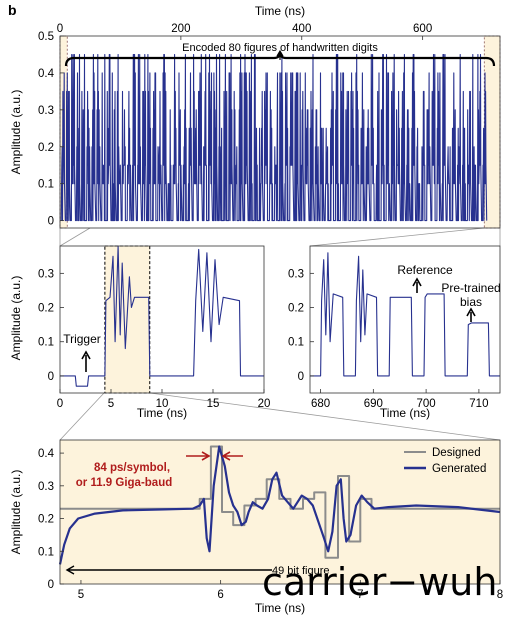 This screenshot has width=522, height=619. What do you see at coordinates (86, 361) in the screenshot?
I see `trigger-arrow` at bounding box center [86, 361].